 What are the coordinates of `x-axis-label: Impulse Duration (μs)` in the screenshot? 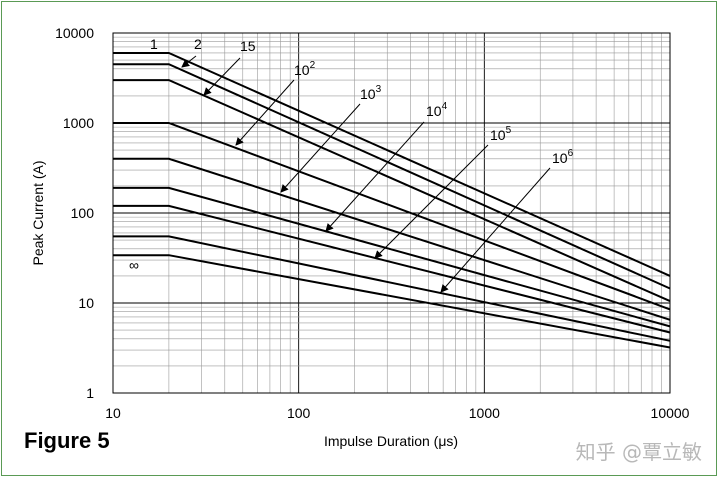 It's located at (391, 441).